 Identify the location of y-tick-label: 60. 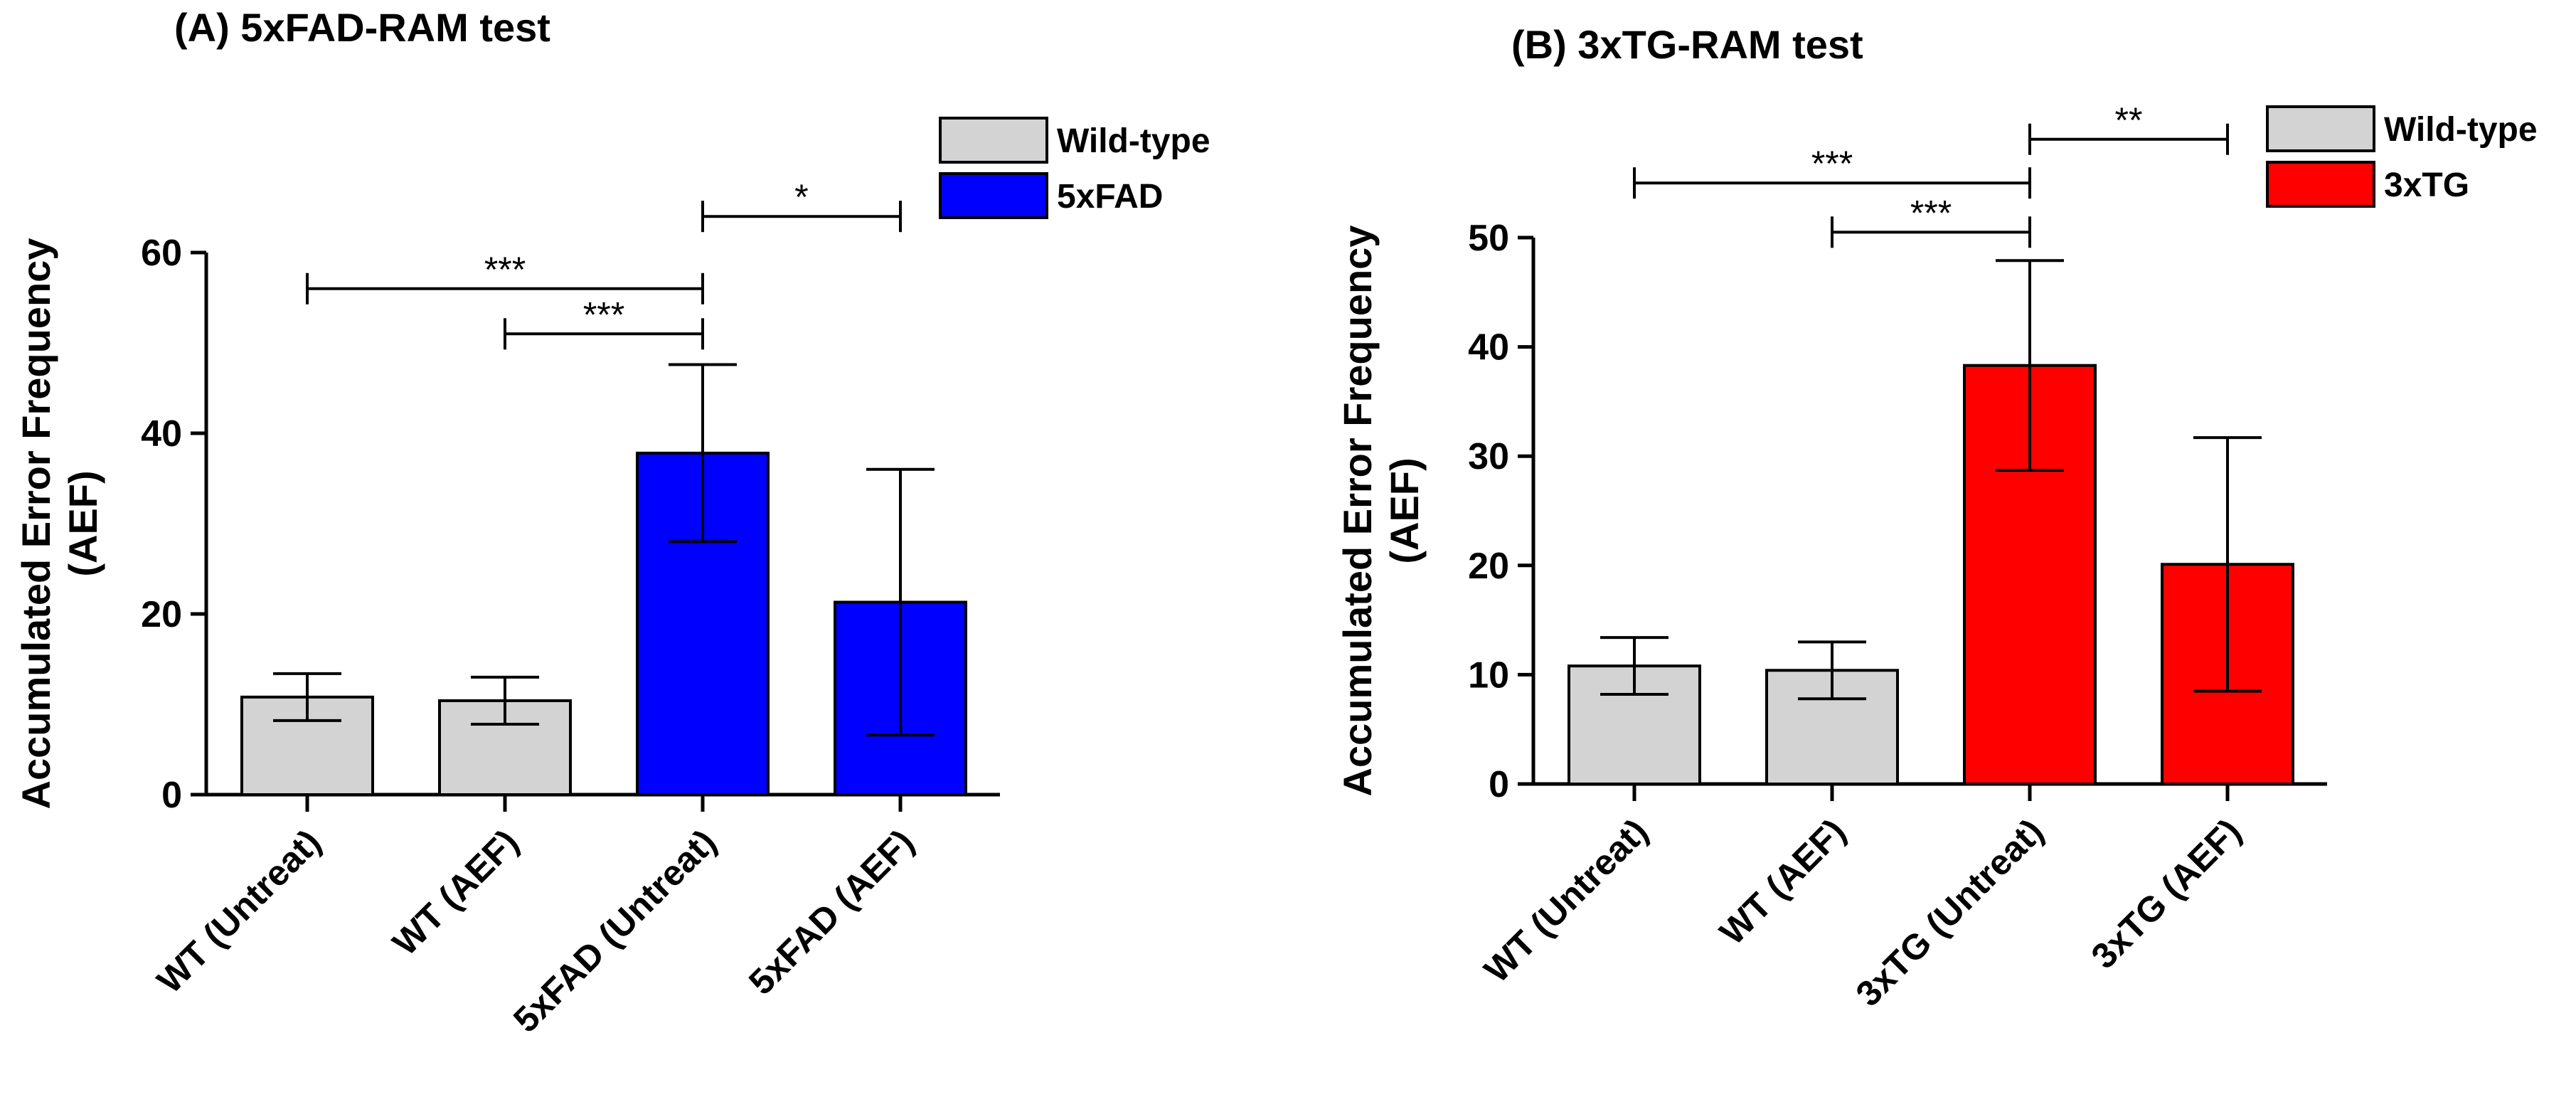
(161, 253).